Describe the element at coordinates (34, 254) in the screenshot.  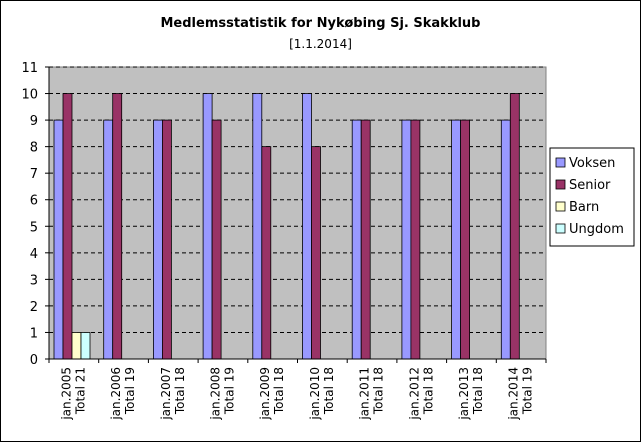
I see `y-tick-label: 4` at that location.